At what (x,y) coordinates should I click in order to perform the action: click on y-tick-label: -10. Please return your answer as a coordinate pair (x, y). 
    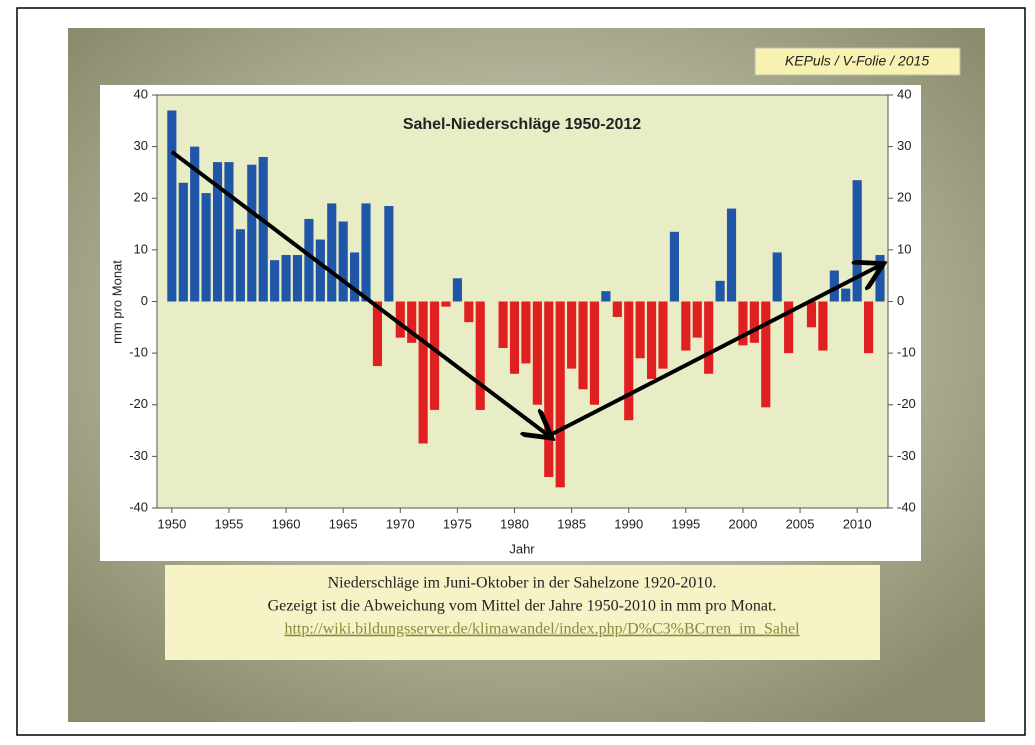
    Looking at the image, I should click on (138, 352).